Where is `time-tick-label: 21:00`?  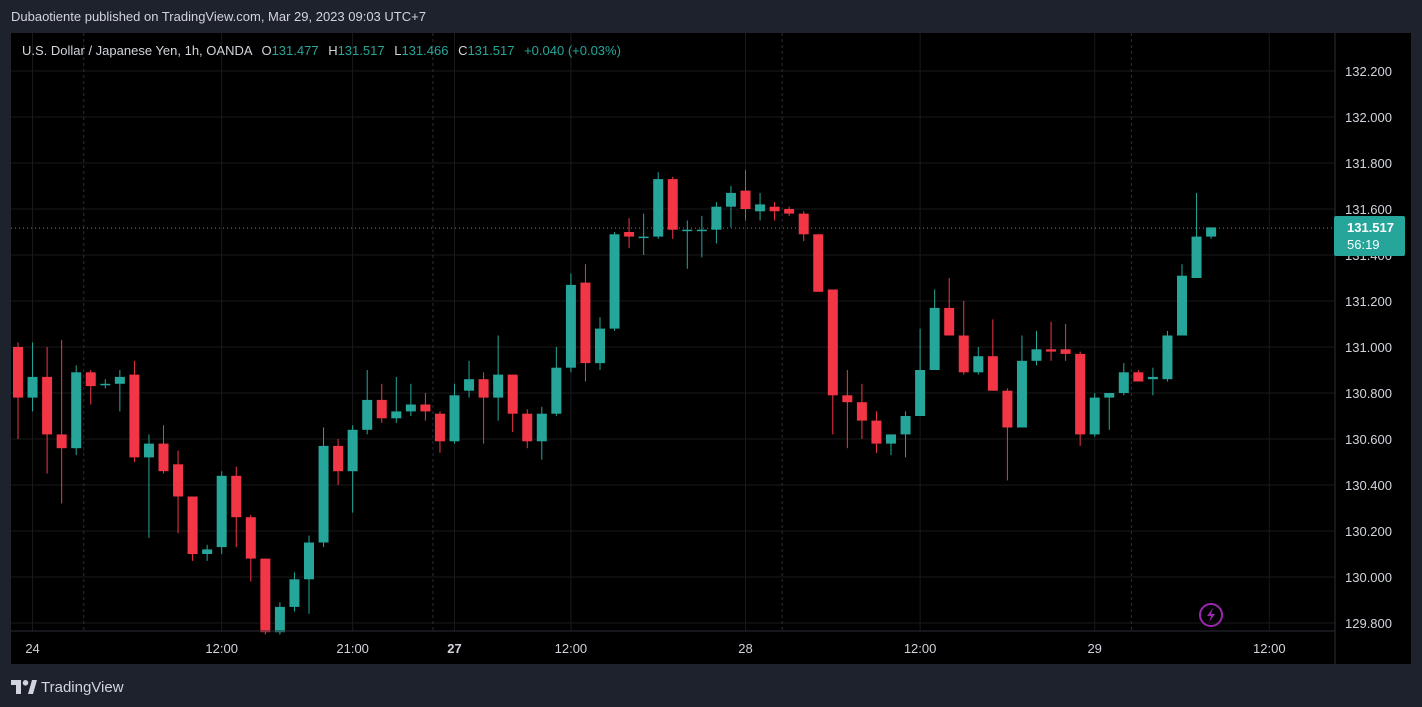
time-tick-label: 21:00 is located at coordinates (352, 648).